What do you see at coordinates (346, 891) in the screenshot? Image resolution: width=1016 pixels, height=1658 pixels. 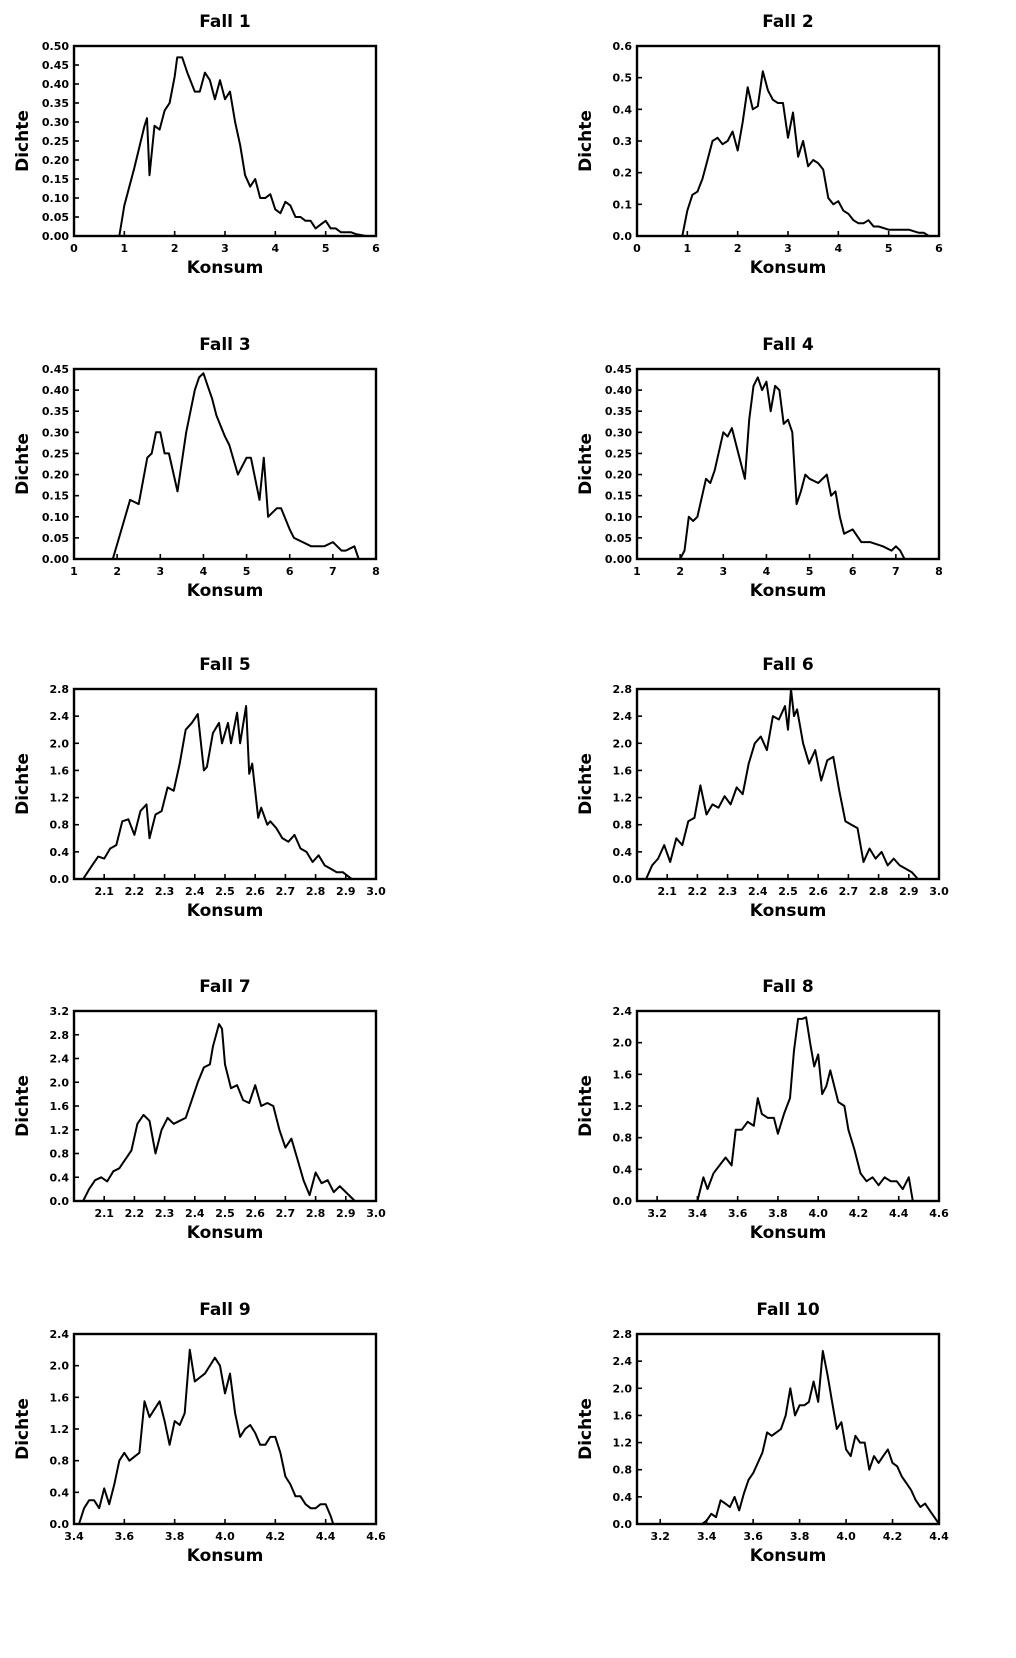 I see `x-tick-label: 2.9` at bounding box center [346, 891].